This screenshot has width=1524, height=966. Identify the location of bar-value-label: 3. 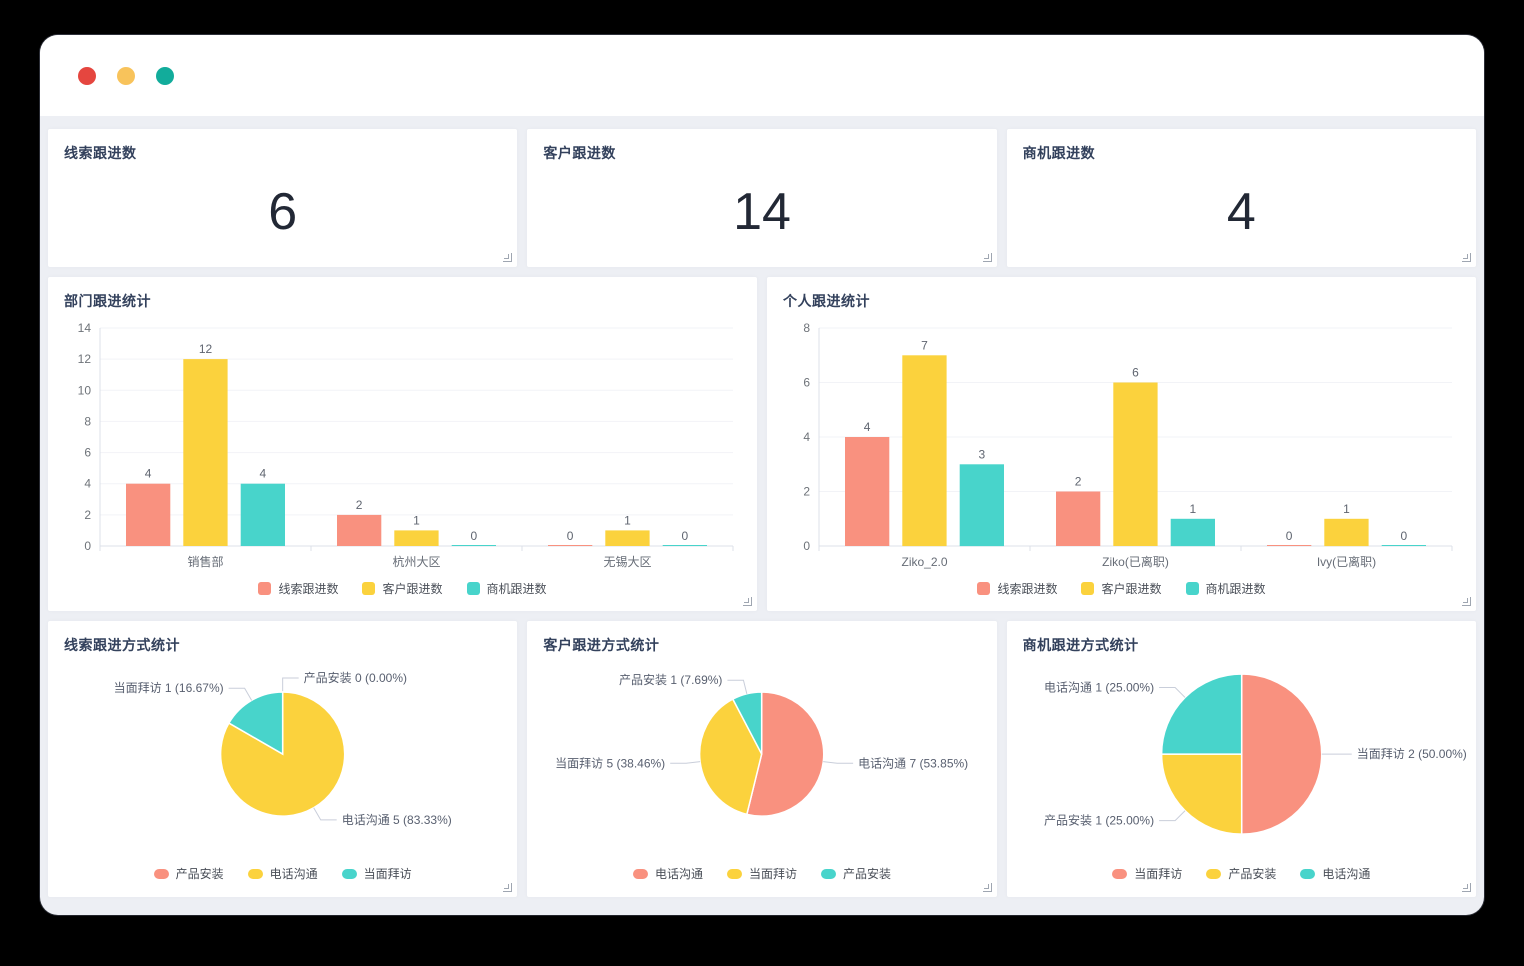
(982, 454).